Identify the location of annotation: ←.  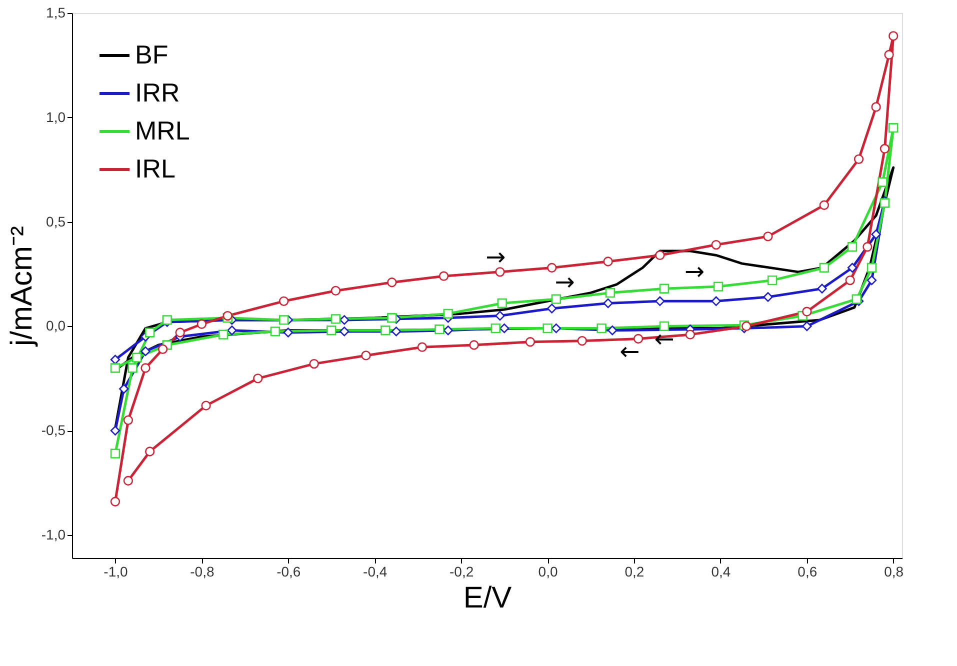
(630, 352).